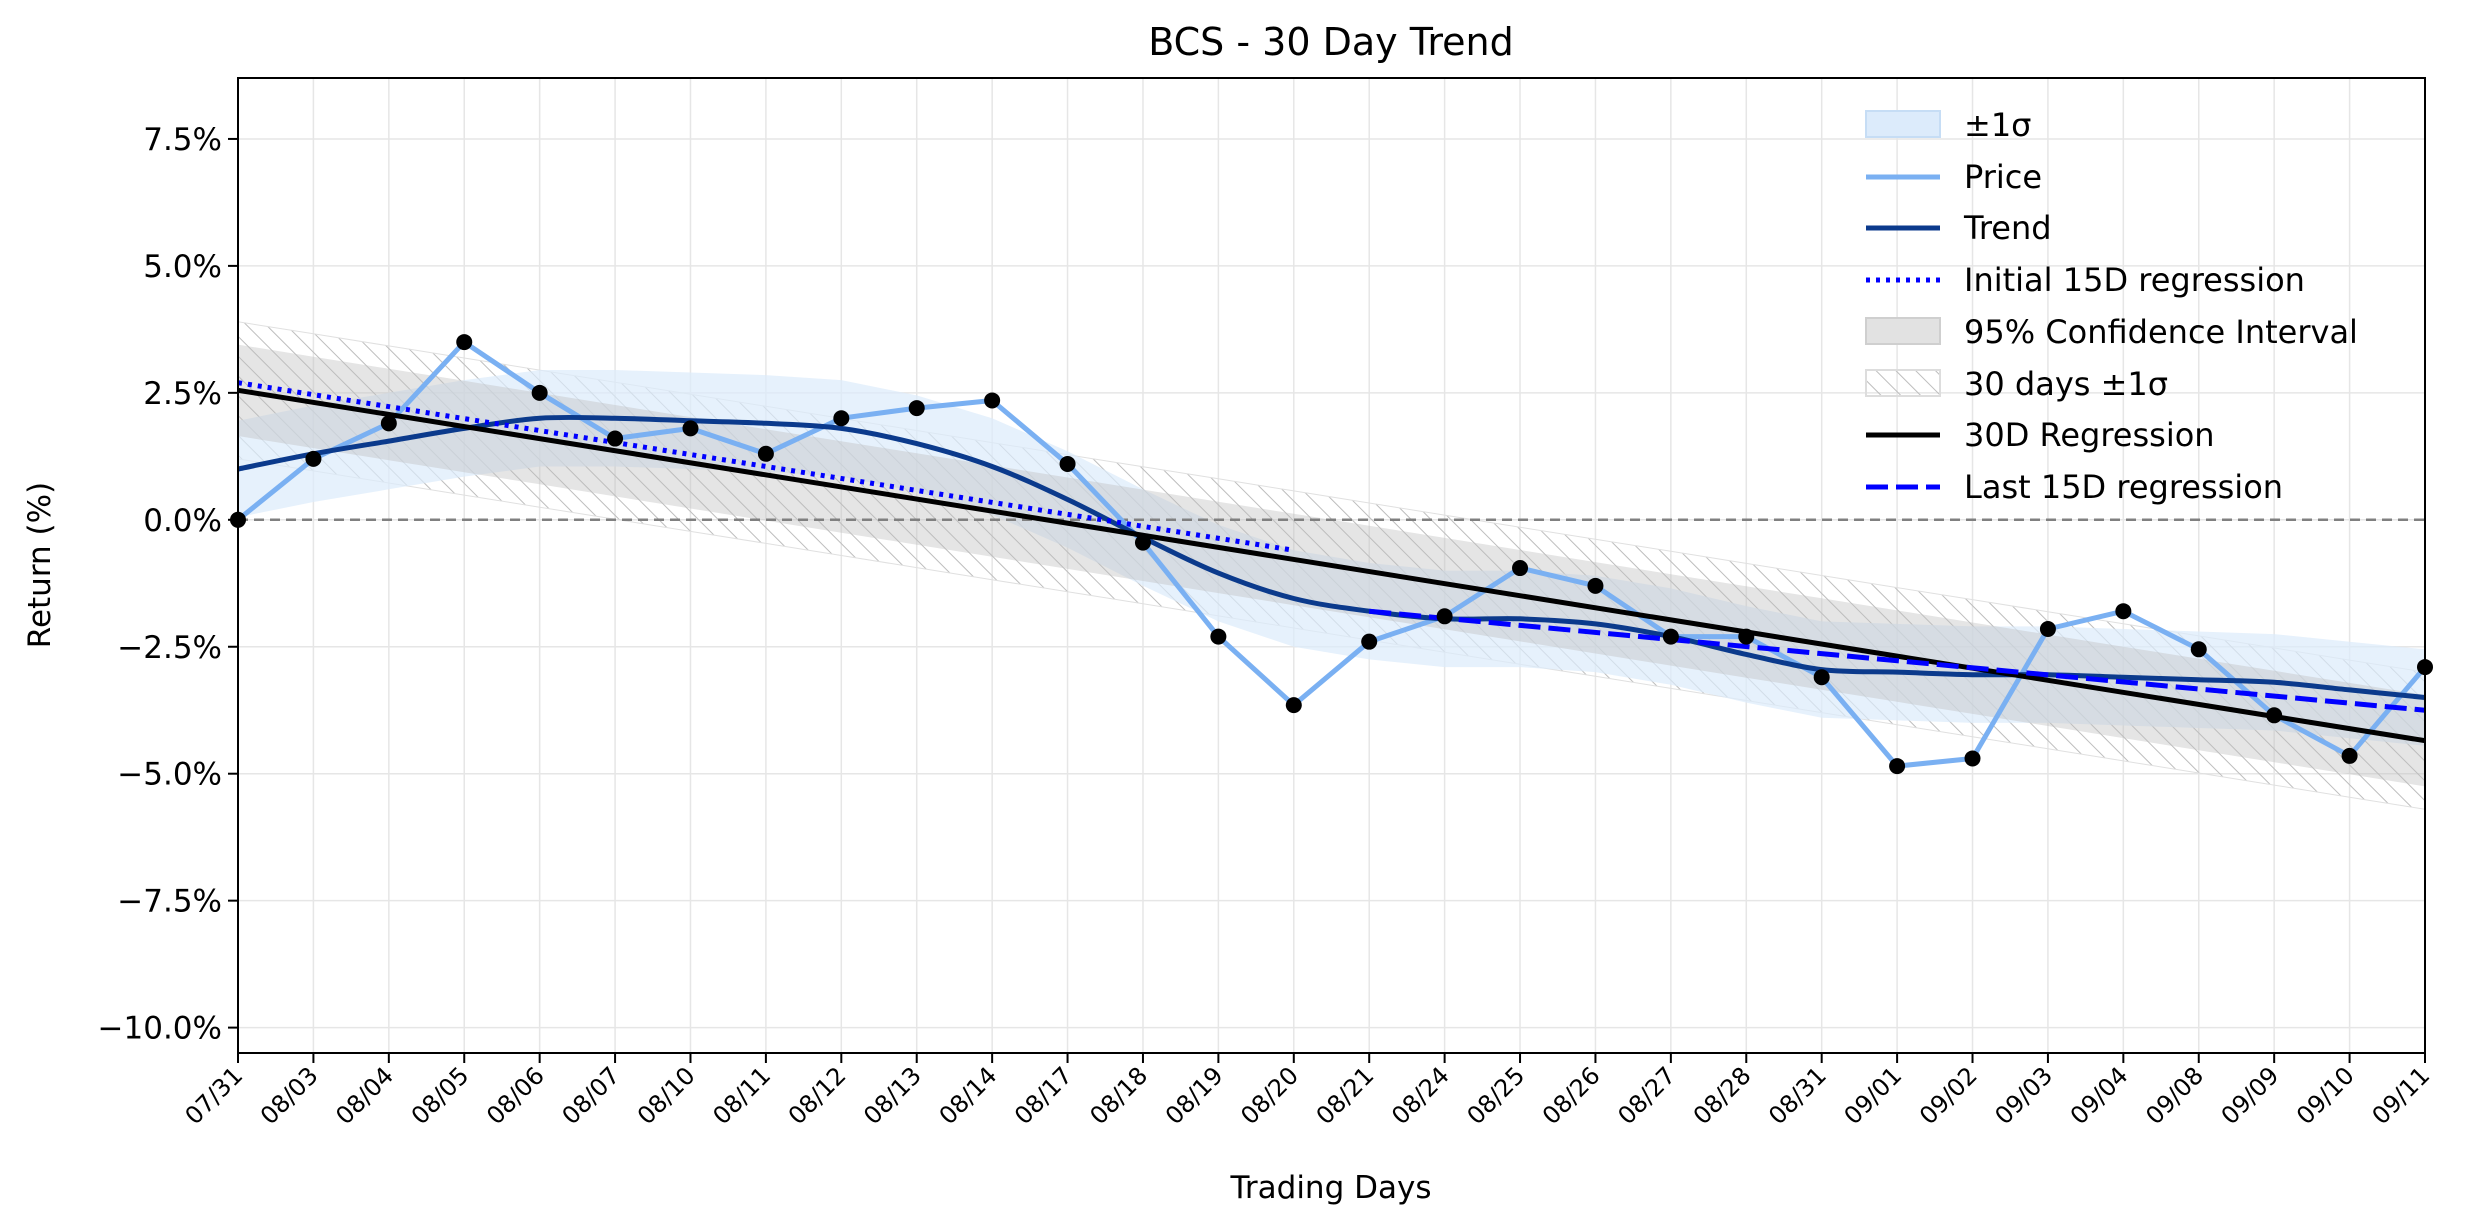 The image size is (2474, 1224). I want to click on legend-swatch-confidence-interval, so click(1903, 331).